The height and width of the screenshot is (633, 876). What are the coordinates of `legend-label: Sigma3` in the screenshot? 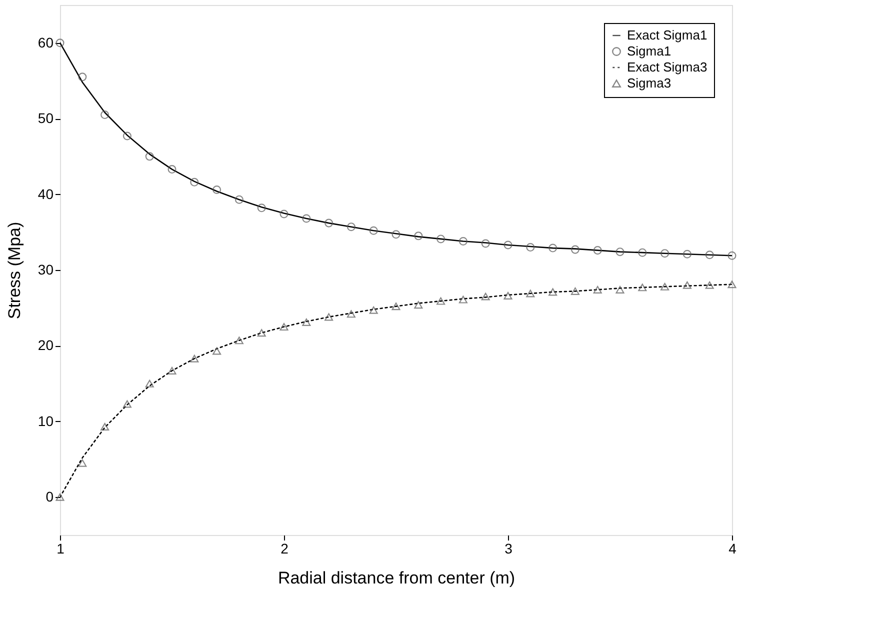 It's located at (649, 83).